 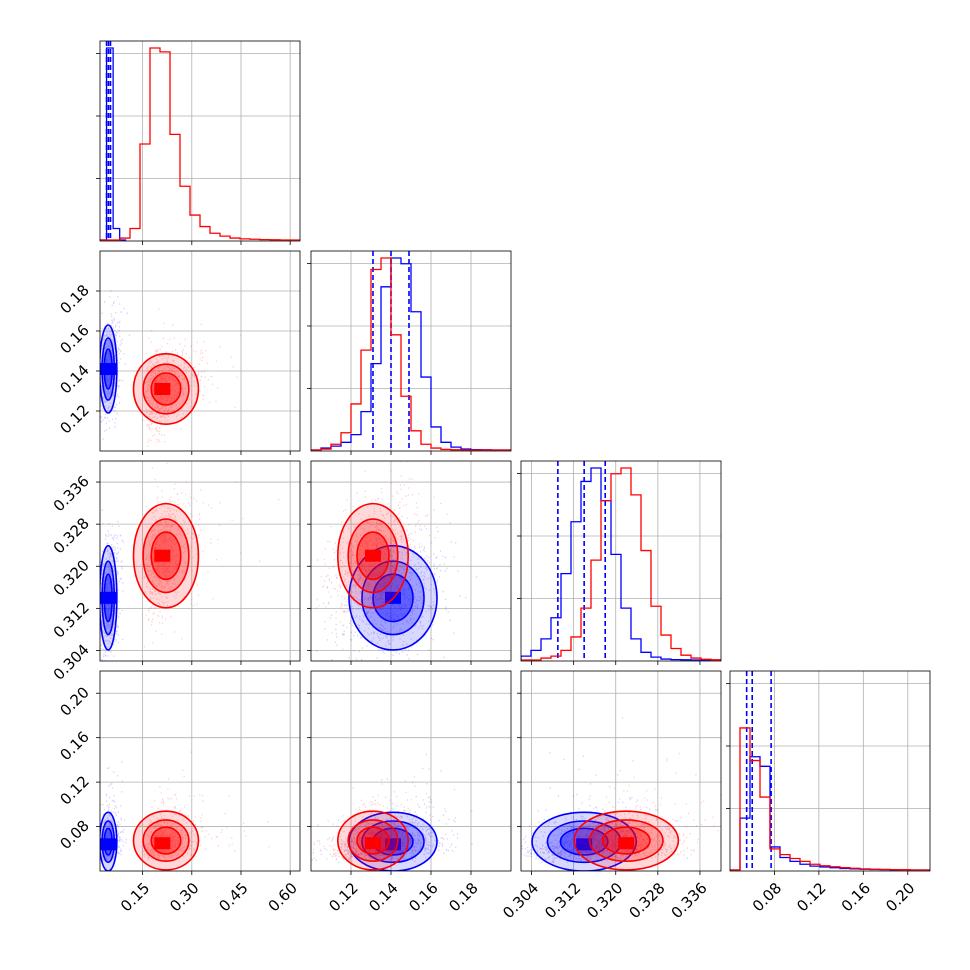 What do you see at coordinates (283, 897) in the screenshot?
I see `x-tick-label: 0.60` at bounding box center [283, 897].